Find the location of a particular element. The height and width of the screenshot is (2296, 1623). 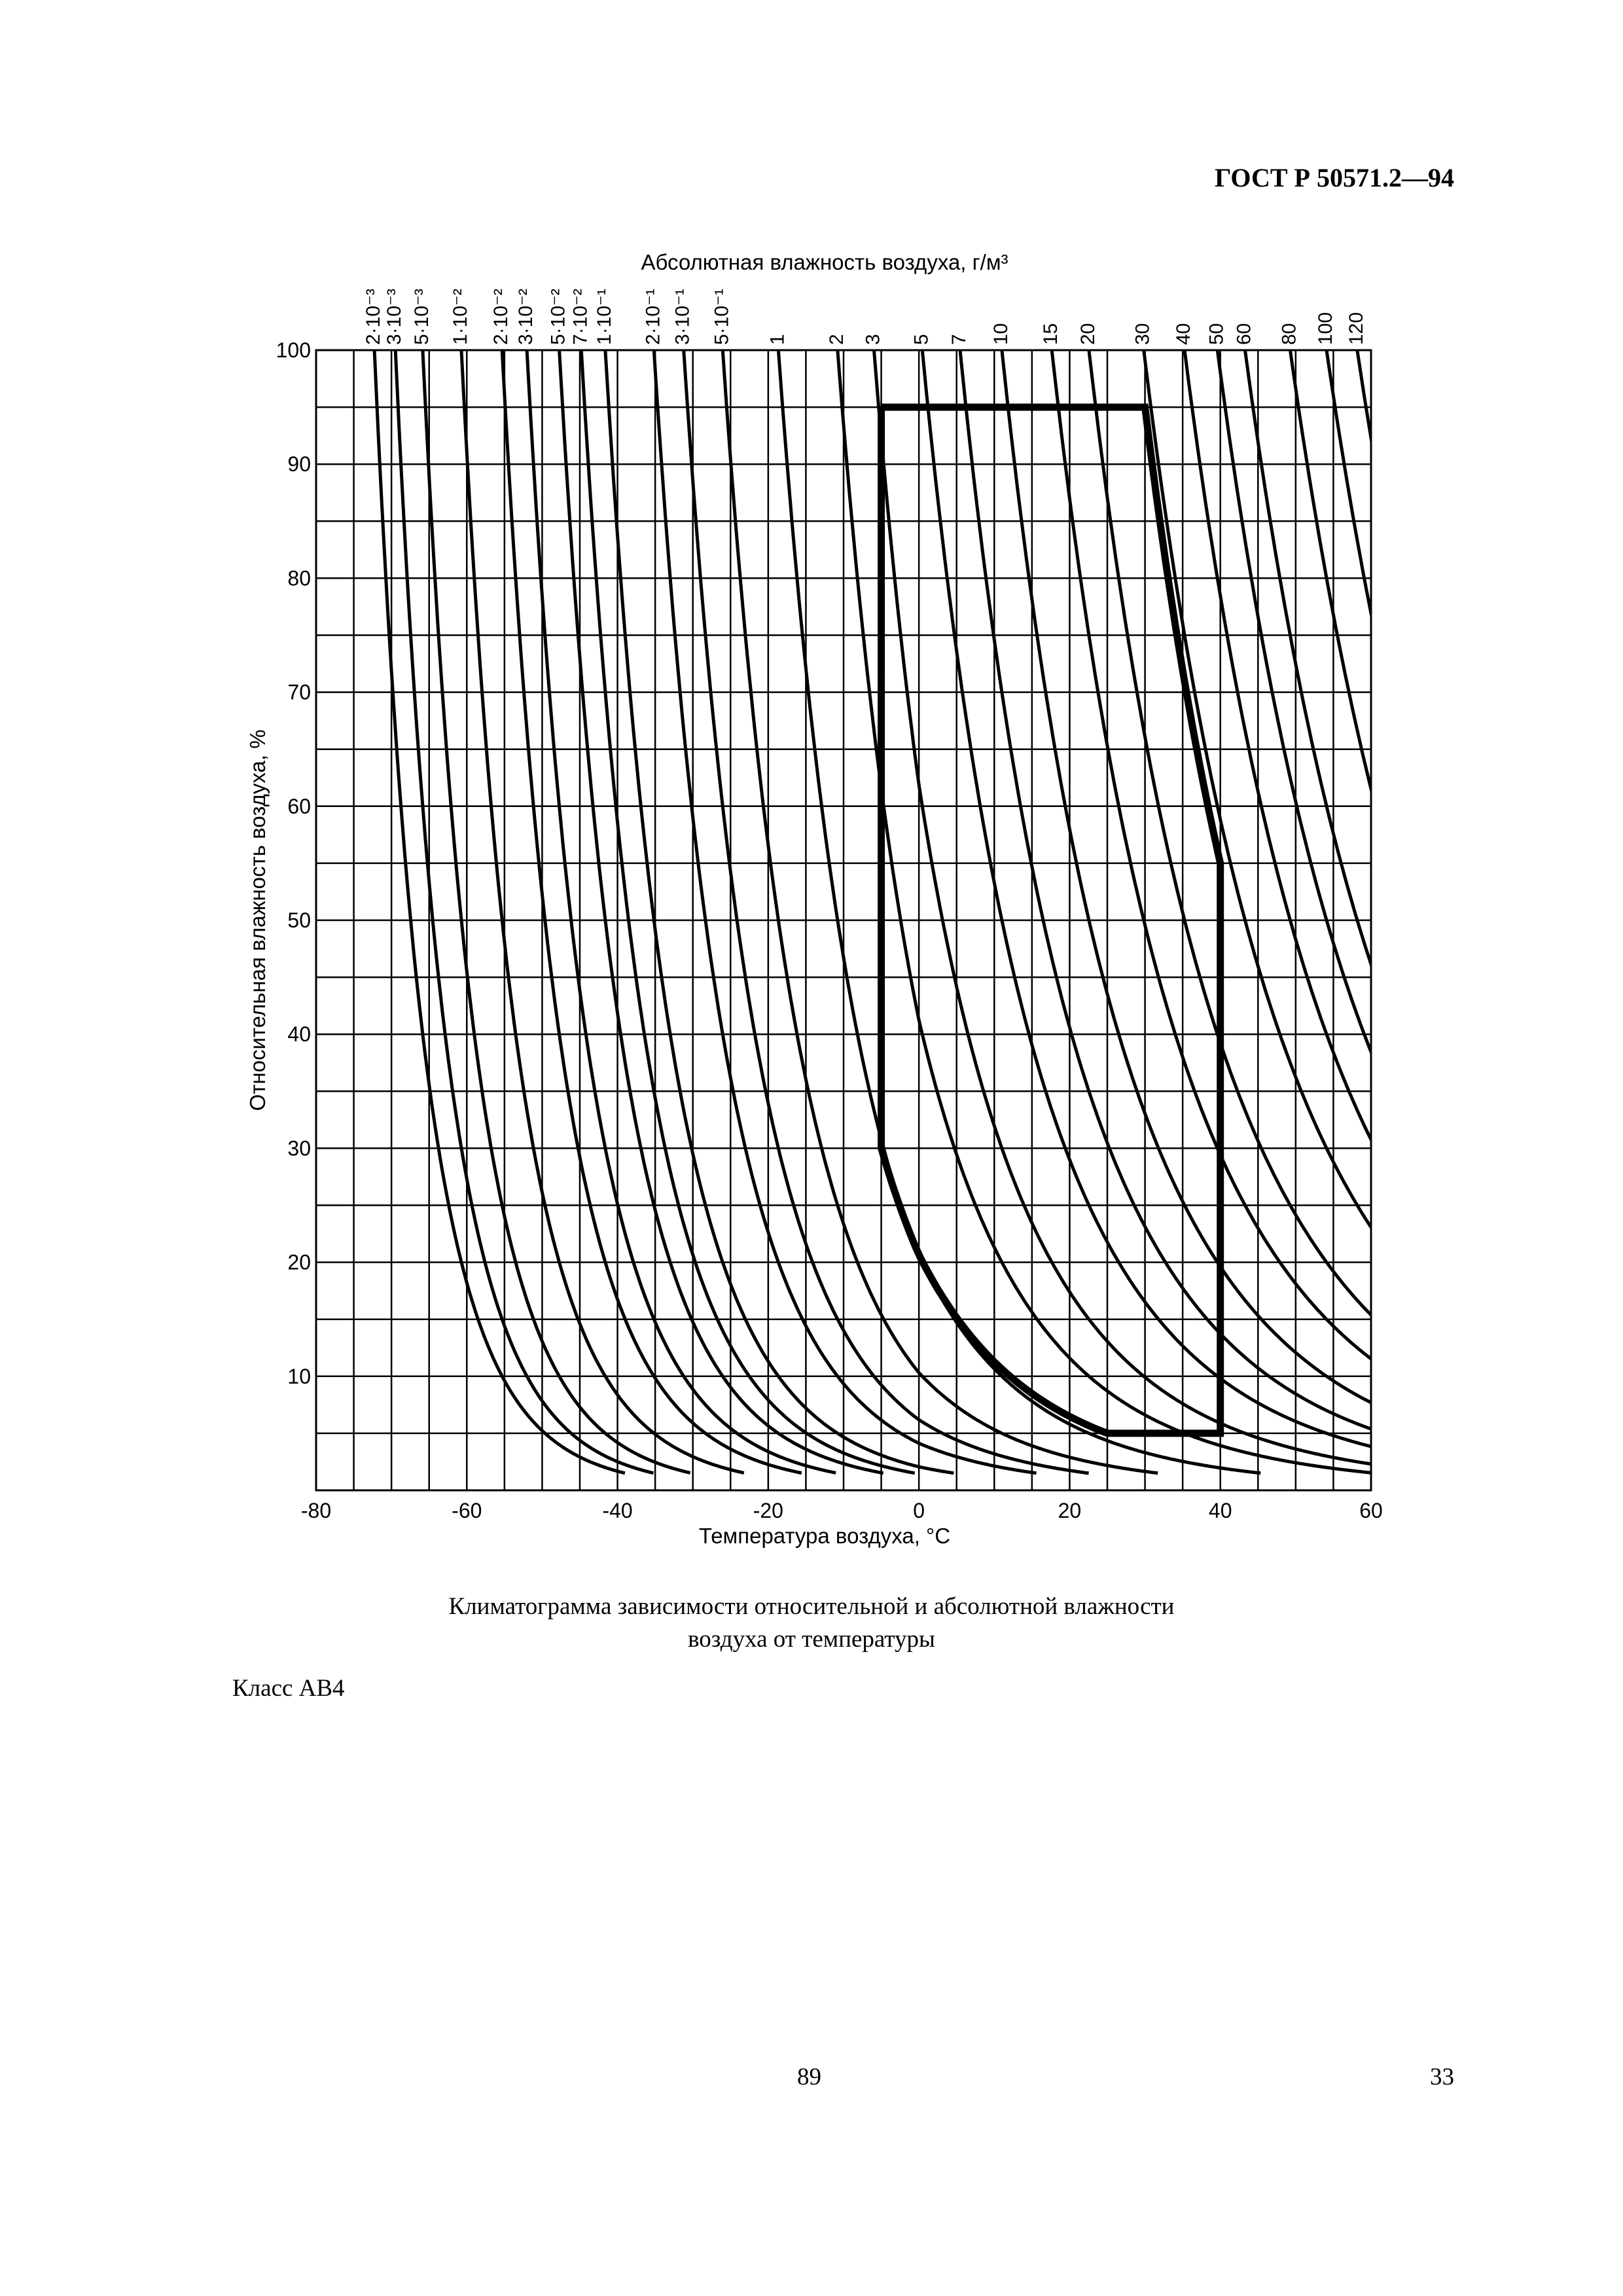

absolute-humidity-label: 3·10⁻² is located at coordinates (526, 317).